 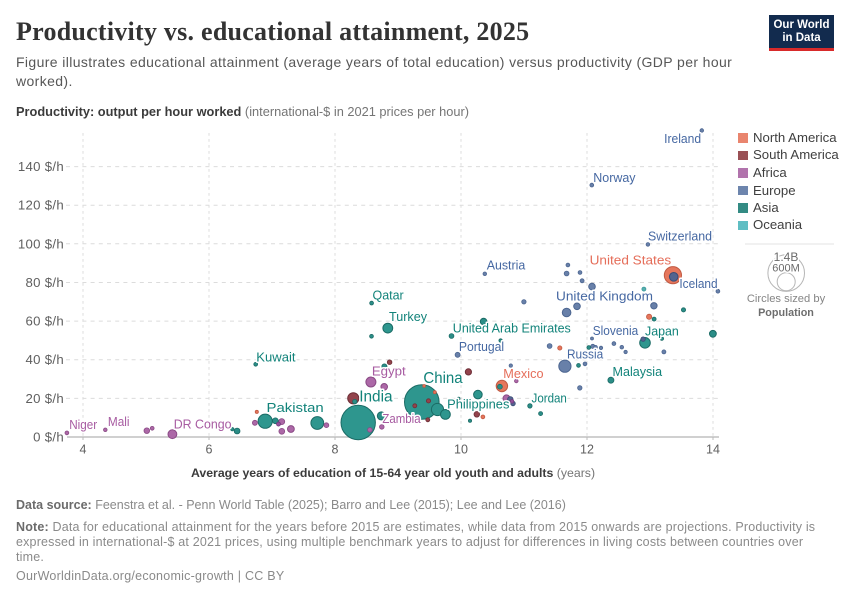 I want to click on svg-text: Jordan, so click(x=549, y=398).